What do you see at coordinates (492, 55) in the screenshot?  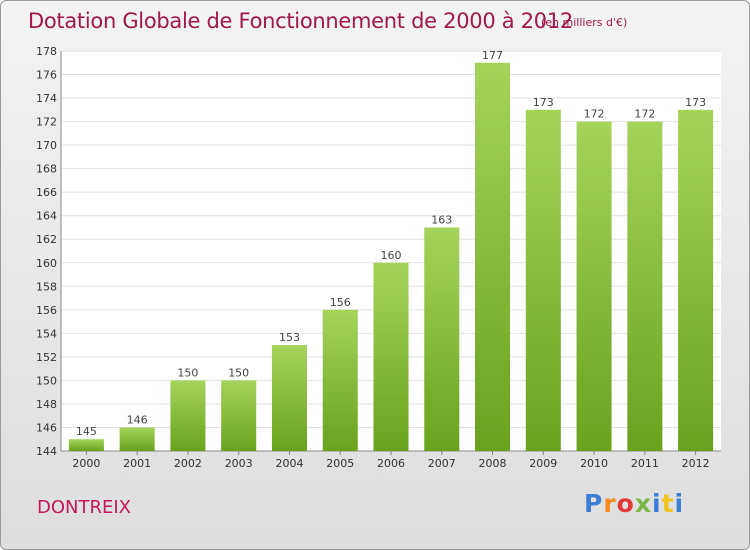 I see `data-label: 177` at bounding box center [492, 55].